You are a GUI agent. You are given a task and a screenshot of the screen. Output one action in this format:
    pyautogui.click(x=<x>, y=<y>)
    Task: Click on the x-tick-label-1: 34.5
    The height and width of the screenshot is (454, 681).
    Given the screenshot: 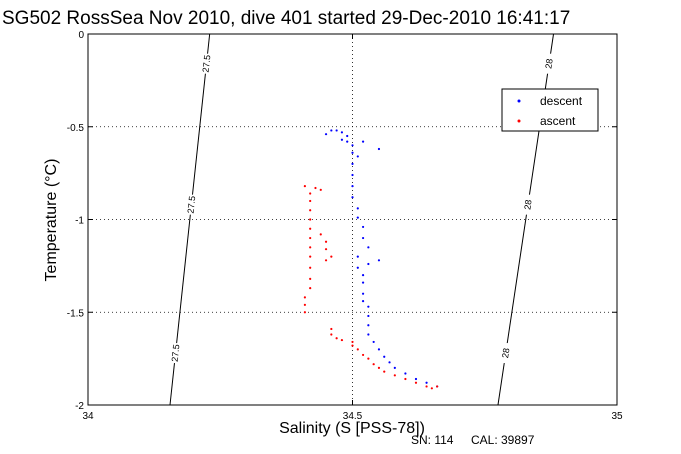 What is the action you would take?
    pyautogui.click(x=353, y=416)
    